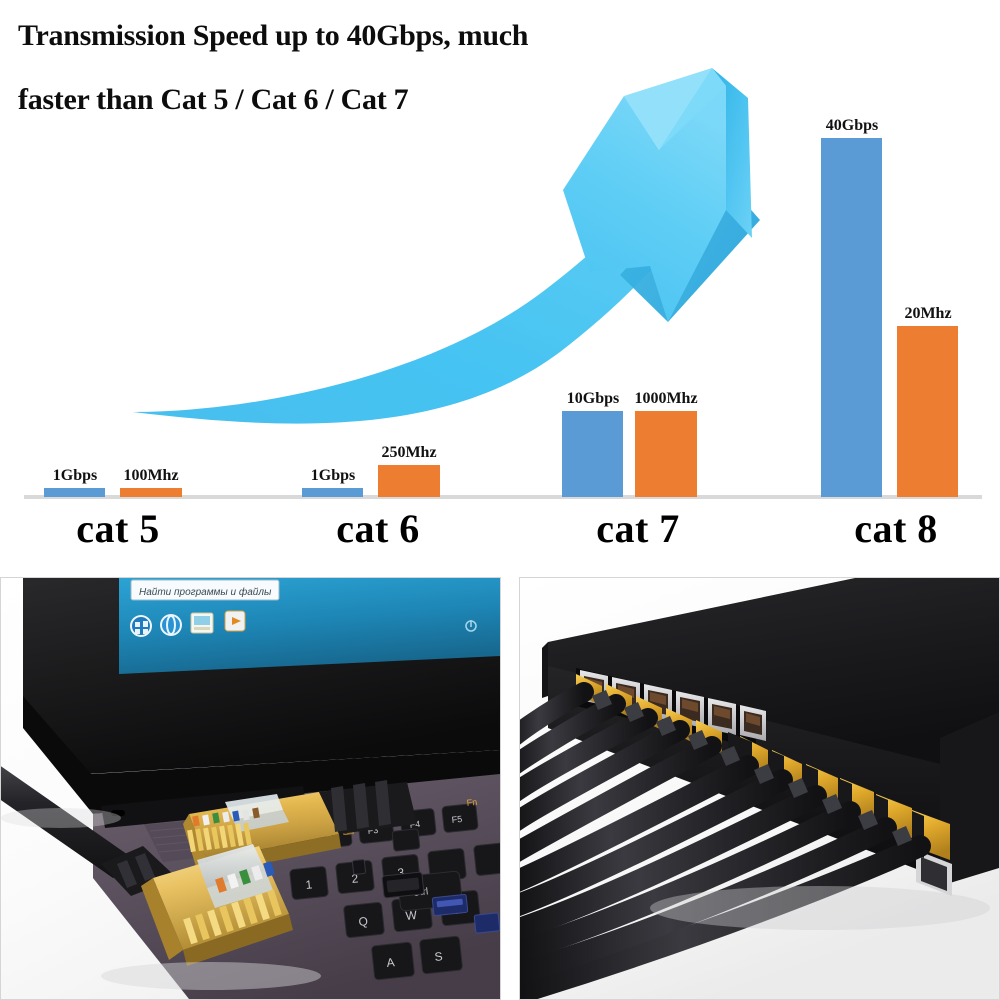 This screenshot has height=1000, width=1000. What do you see at coordinates (927, 411) in the screenshot?
I see `bar-cat8-bandwidth` at bounding box center [927, 411].